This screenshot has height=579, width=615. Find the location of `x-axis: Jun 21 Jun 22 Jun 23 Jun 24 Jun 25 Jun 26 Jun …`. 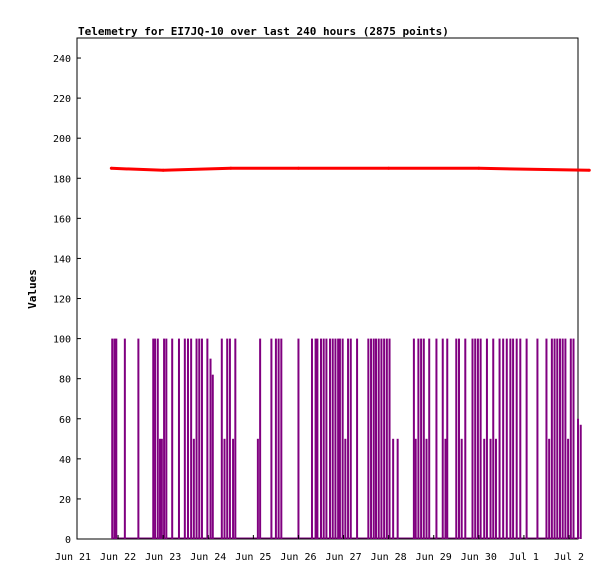

x-axis: Jun 21 Jun 22 Jun 23 Jun 24 Jun 25 Jun 26 Jun … is located at coordinates (319, 549).